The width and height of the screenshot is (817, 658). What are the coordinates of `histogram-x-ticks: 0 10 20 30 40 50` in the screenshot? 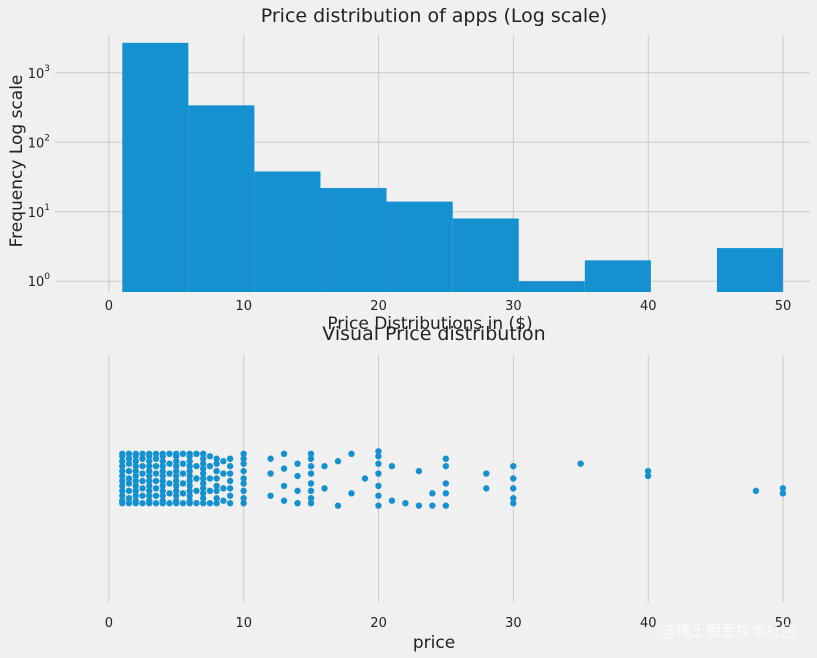 It's located at (448, 306).